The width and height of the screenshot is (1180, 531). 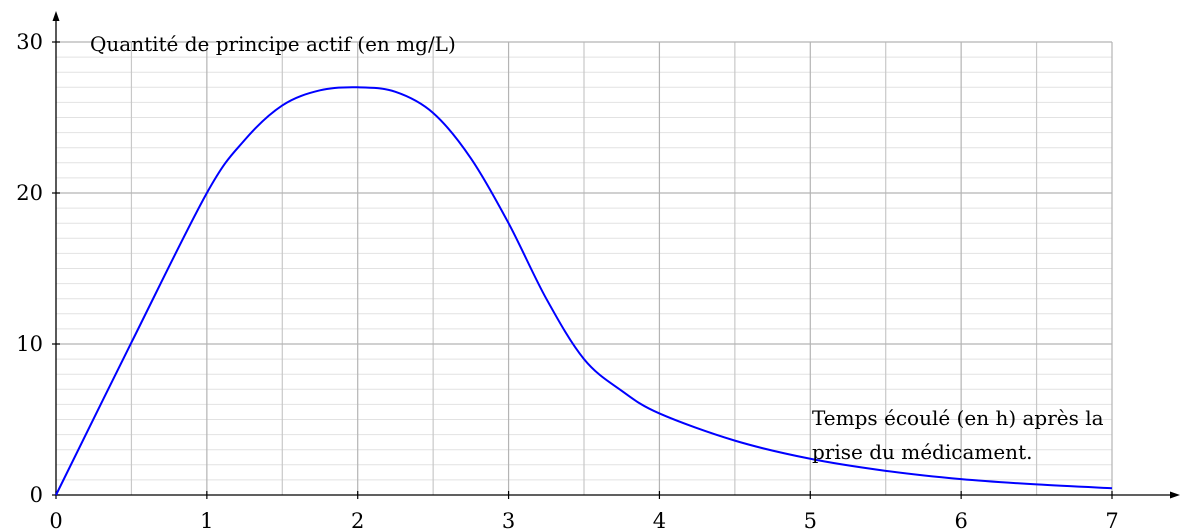 What do you see at coordinates (958, 418) in the screenshot?
I see `x-axis-label-line-1: Temps écoulé (en h) après la` at bounding box center [958, 418].